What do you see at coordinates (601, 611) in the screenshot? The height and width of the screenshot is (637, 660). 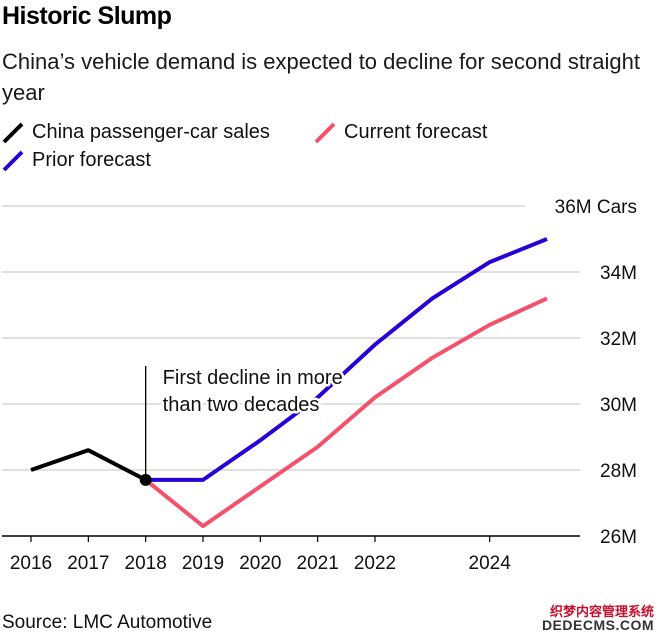 I see `watermark-cn: 织梦内容管理系统` at bounding box center [601, 611].